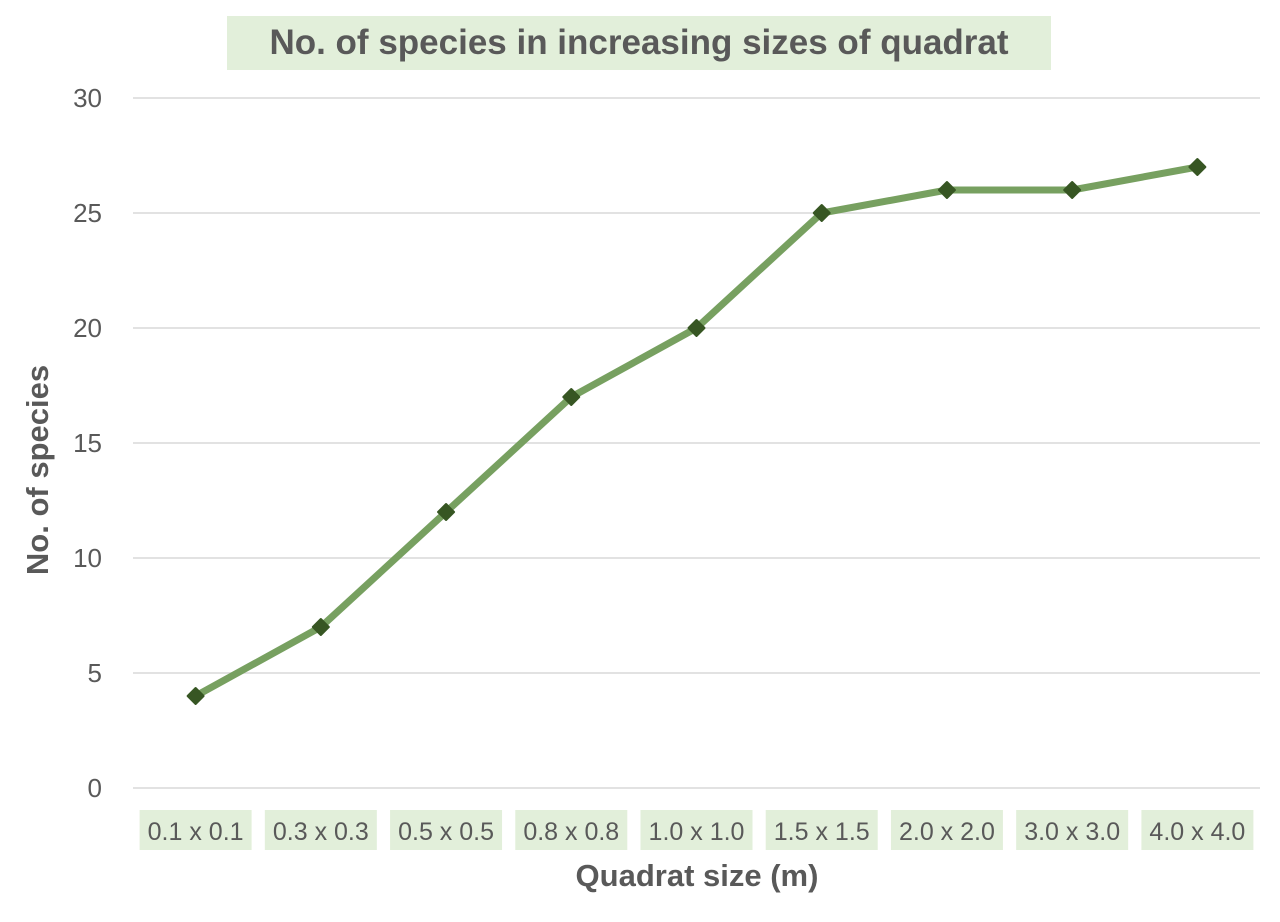 The width and height of the screenshot is (1280, 922). I want to click on x-tick-label: 0.1 x 0.1, so click(196, 832).